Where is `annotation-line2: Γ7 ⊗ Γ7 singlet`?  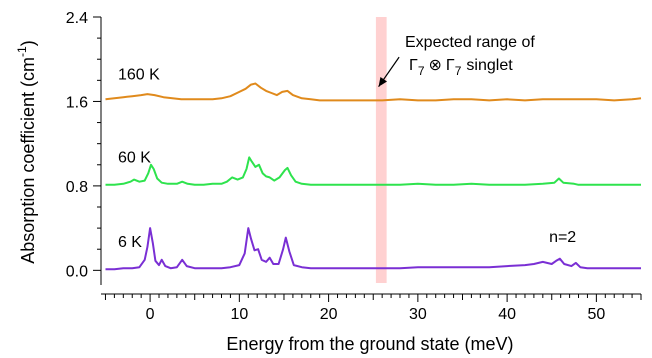
annotation-line2: Γ7 ⊗ Γ7 singlet is located at coordinates (461, 67).